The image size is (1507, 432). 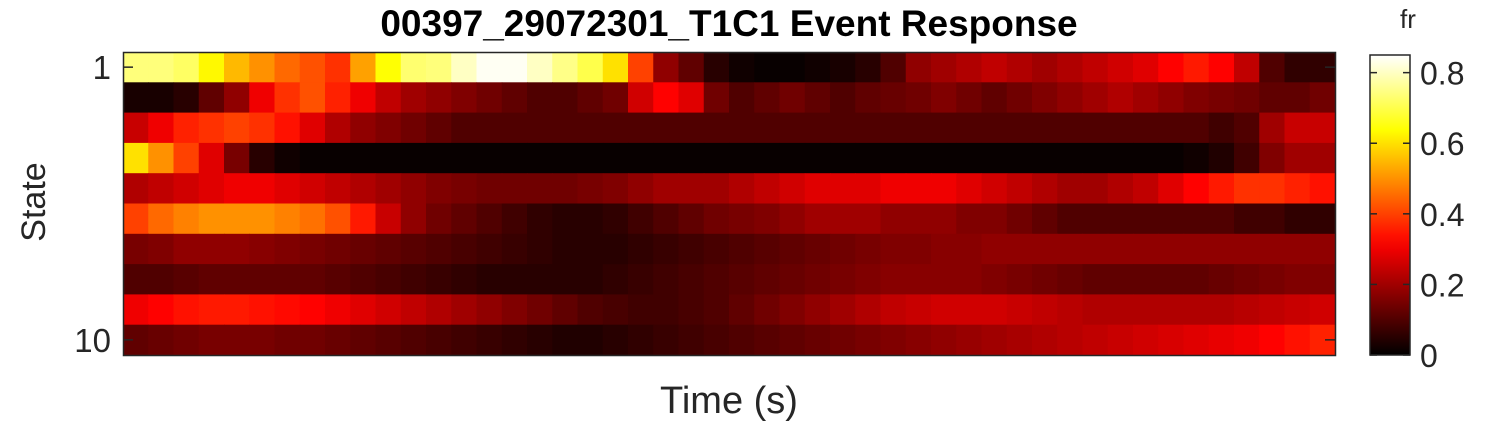 What do you see at coordinates (1442, 285) in the screenshot?
I see `colorbar-tick-label: 0.2` at bounding box center [1442, 285].